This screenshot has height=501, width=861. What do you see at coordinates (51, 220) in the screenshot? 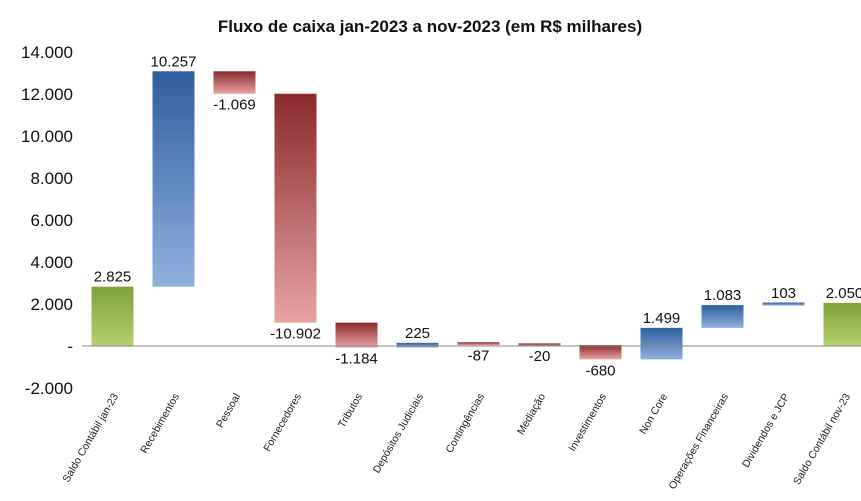
I see `y-tick-label: 6.000` at bounding box center [51, 220].